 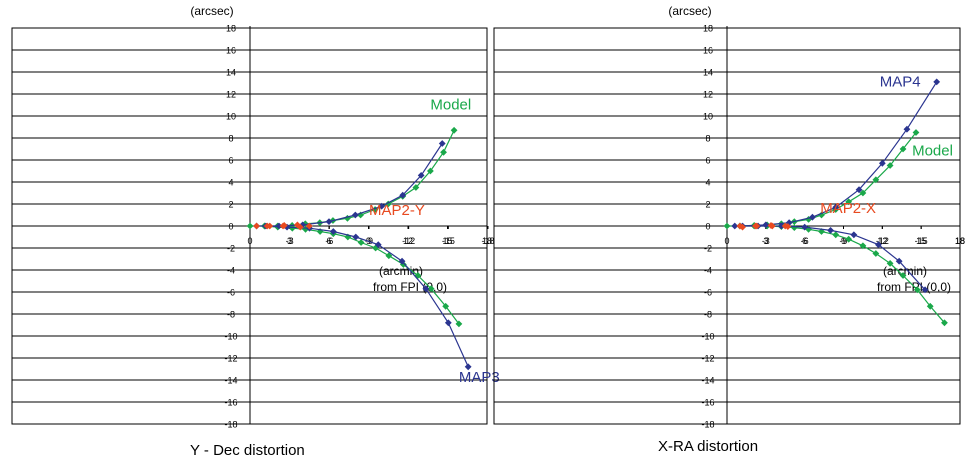 What do you see at coordinates (230, 403) in the screenshot?
I see `y-tick-label: -16` at bounding box center [230, 403].